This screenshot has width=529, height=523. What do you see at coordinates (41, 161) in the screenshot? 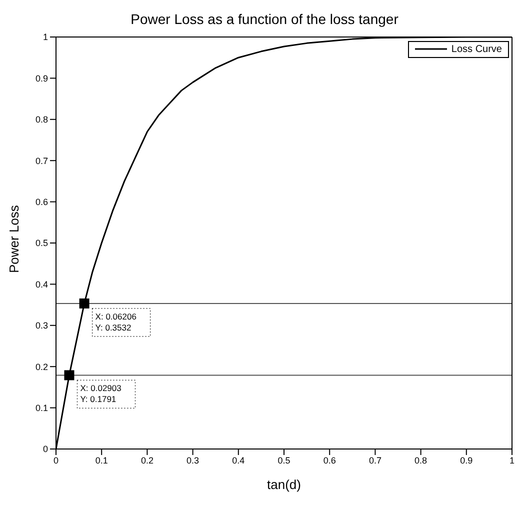
I see `y-tick-label: 0.7` at bounding box center [41, 161].